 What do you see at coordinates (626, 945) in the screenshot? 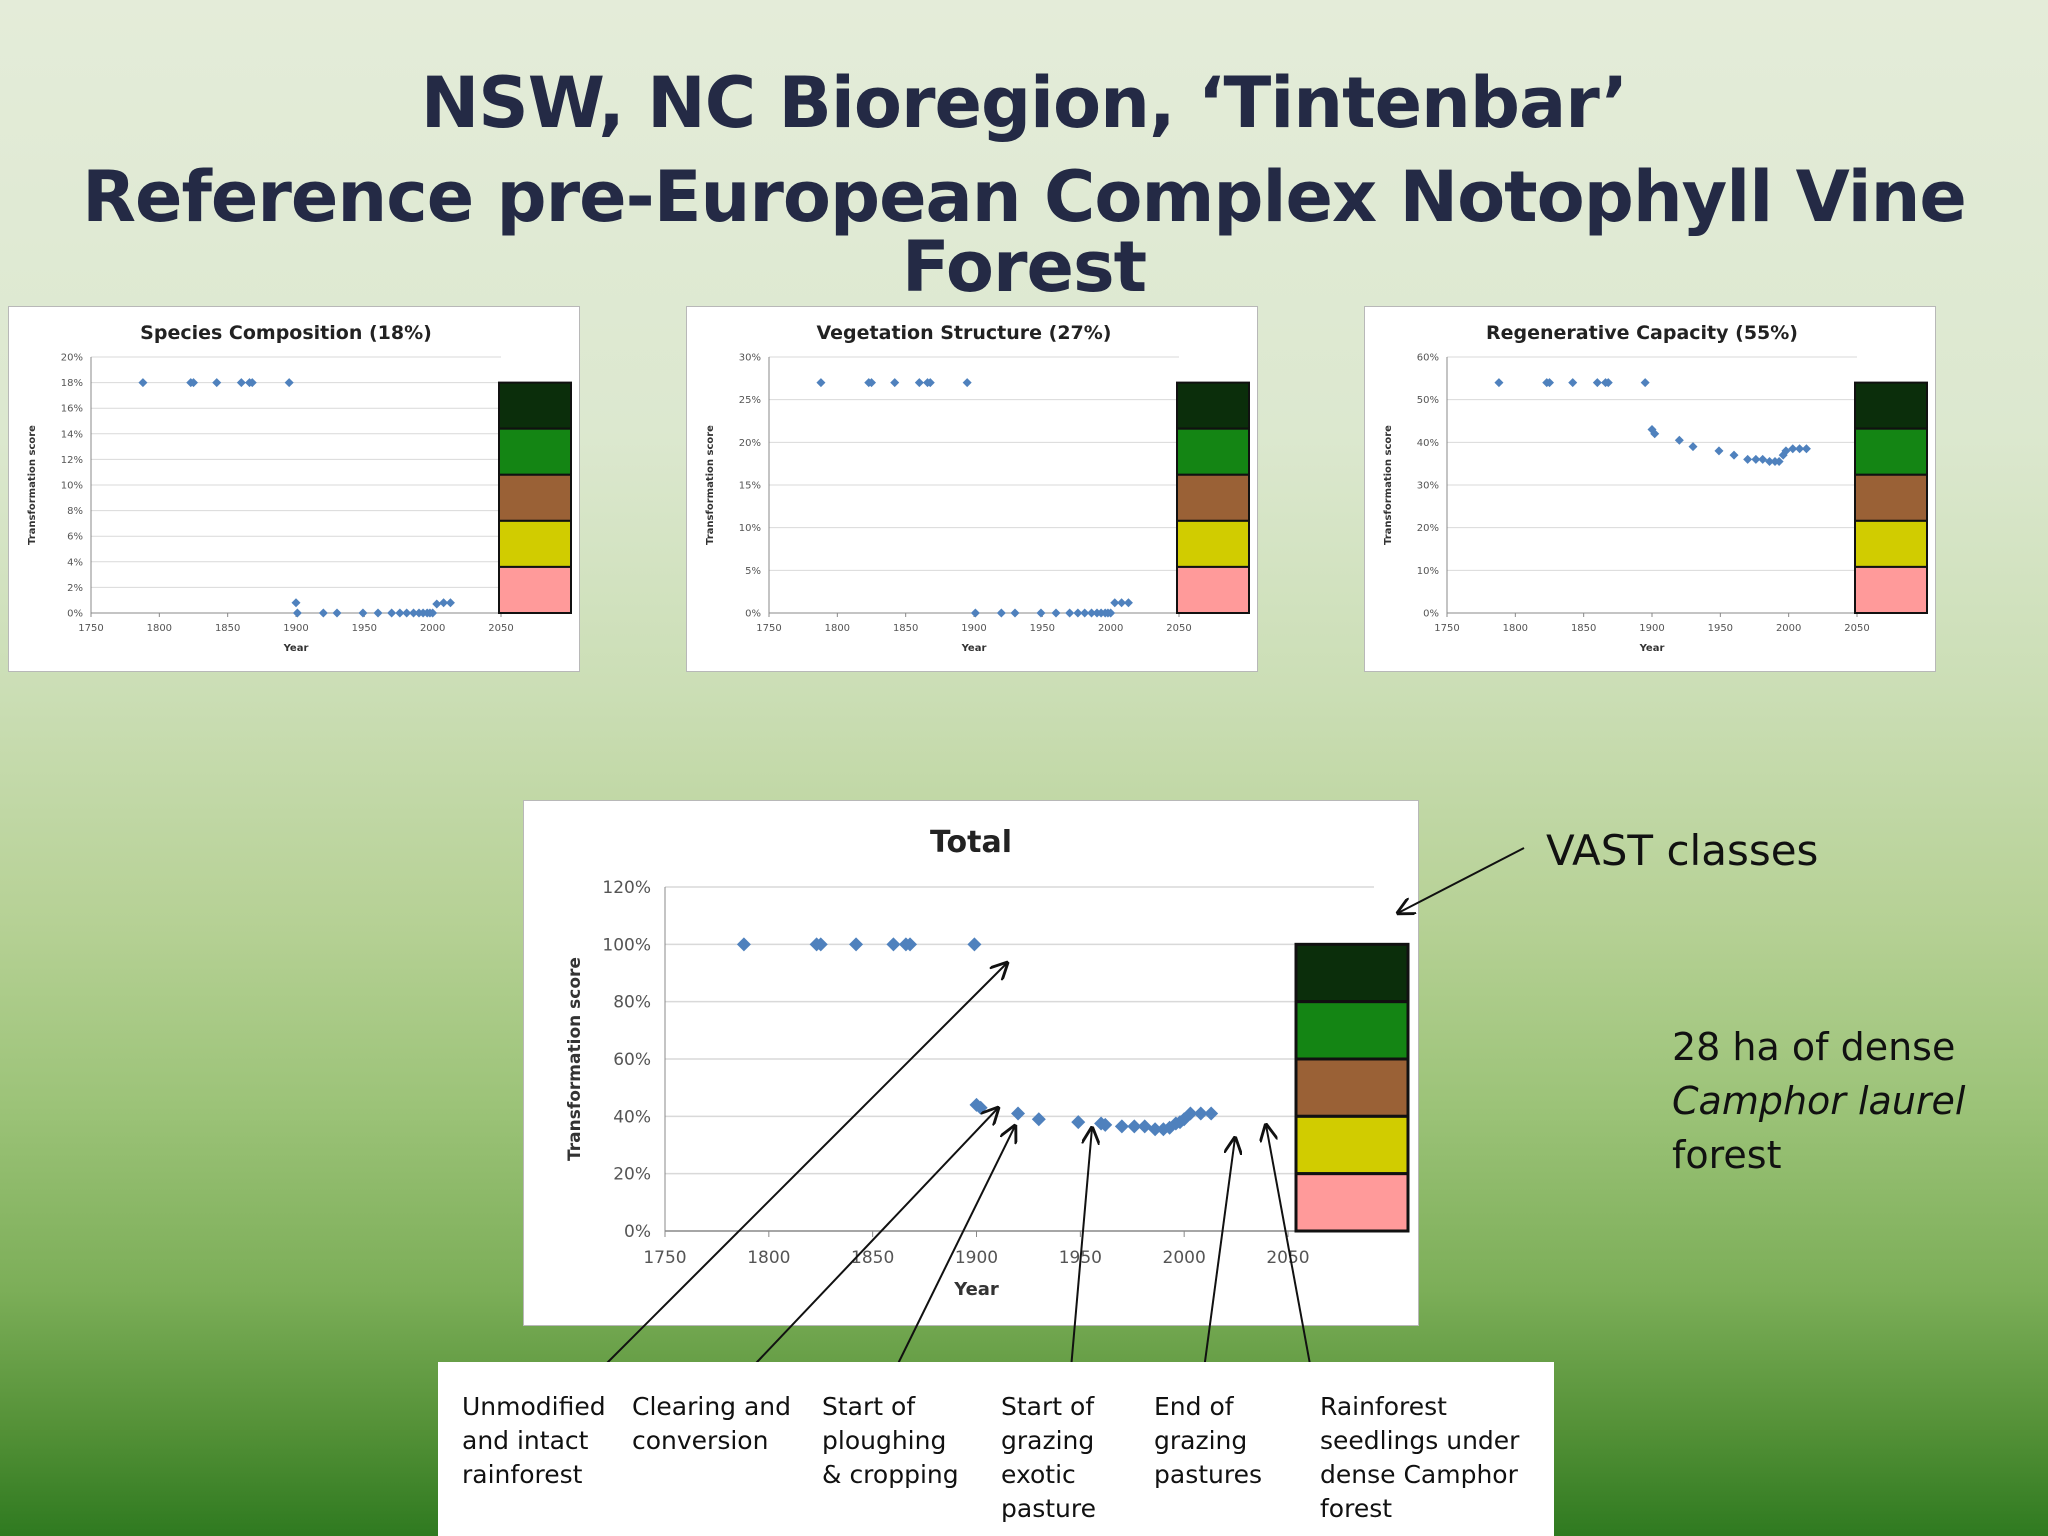
I see `y-tick-label: 100%` at bounding box center [626, 945].